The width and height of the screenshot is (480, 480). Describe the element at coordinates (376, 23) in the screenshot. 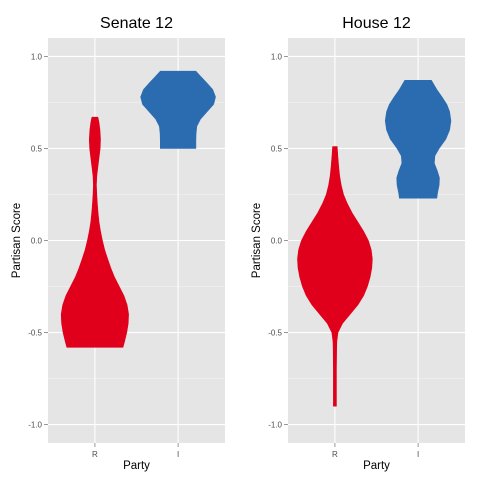

I see `panel-title: House 12` at that location.